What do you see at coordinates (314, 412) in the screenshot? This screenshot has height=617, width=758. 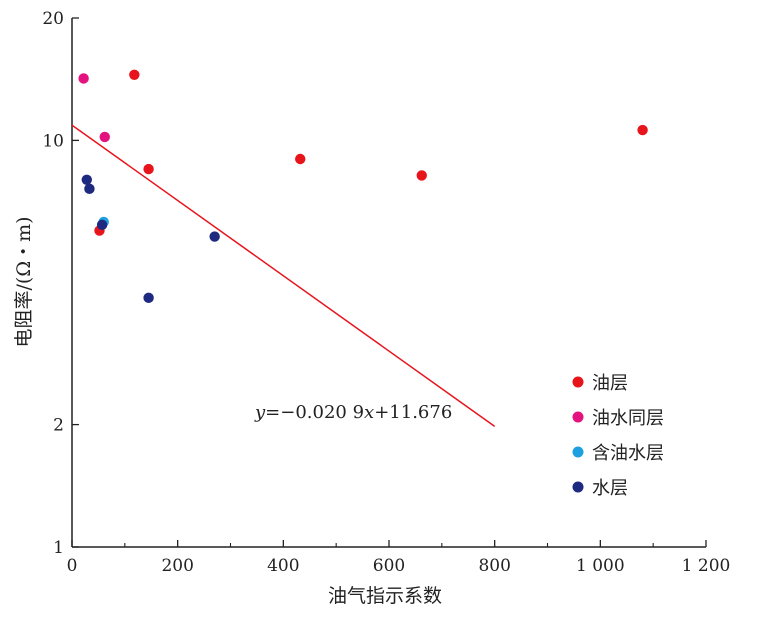 I see `fit-equation-body: =−0.020 9` at bounding box center [314, 412].